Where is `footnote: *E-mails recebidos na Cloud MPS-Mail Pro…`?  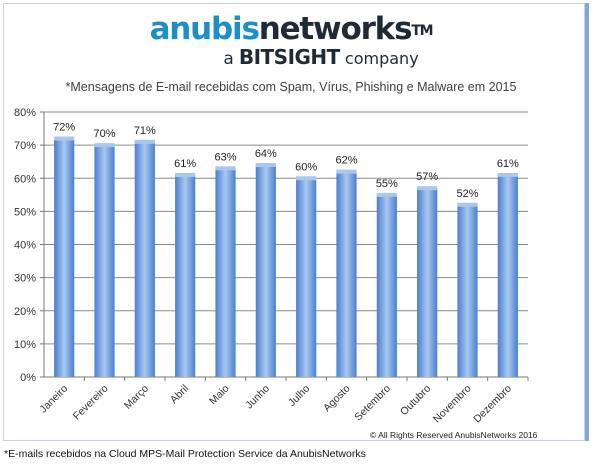 footnote: *E-mails recebidos na Cloud MPS-Mail Pro… is located at coordinates (185, 454).